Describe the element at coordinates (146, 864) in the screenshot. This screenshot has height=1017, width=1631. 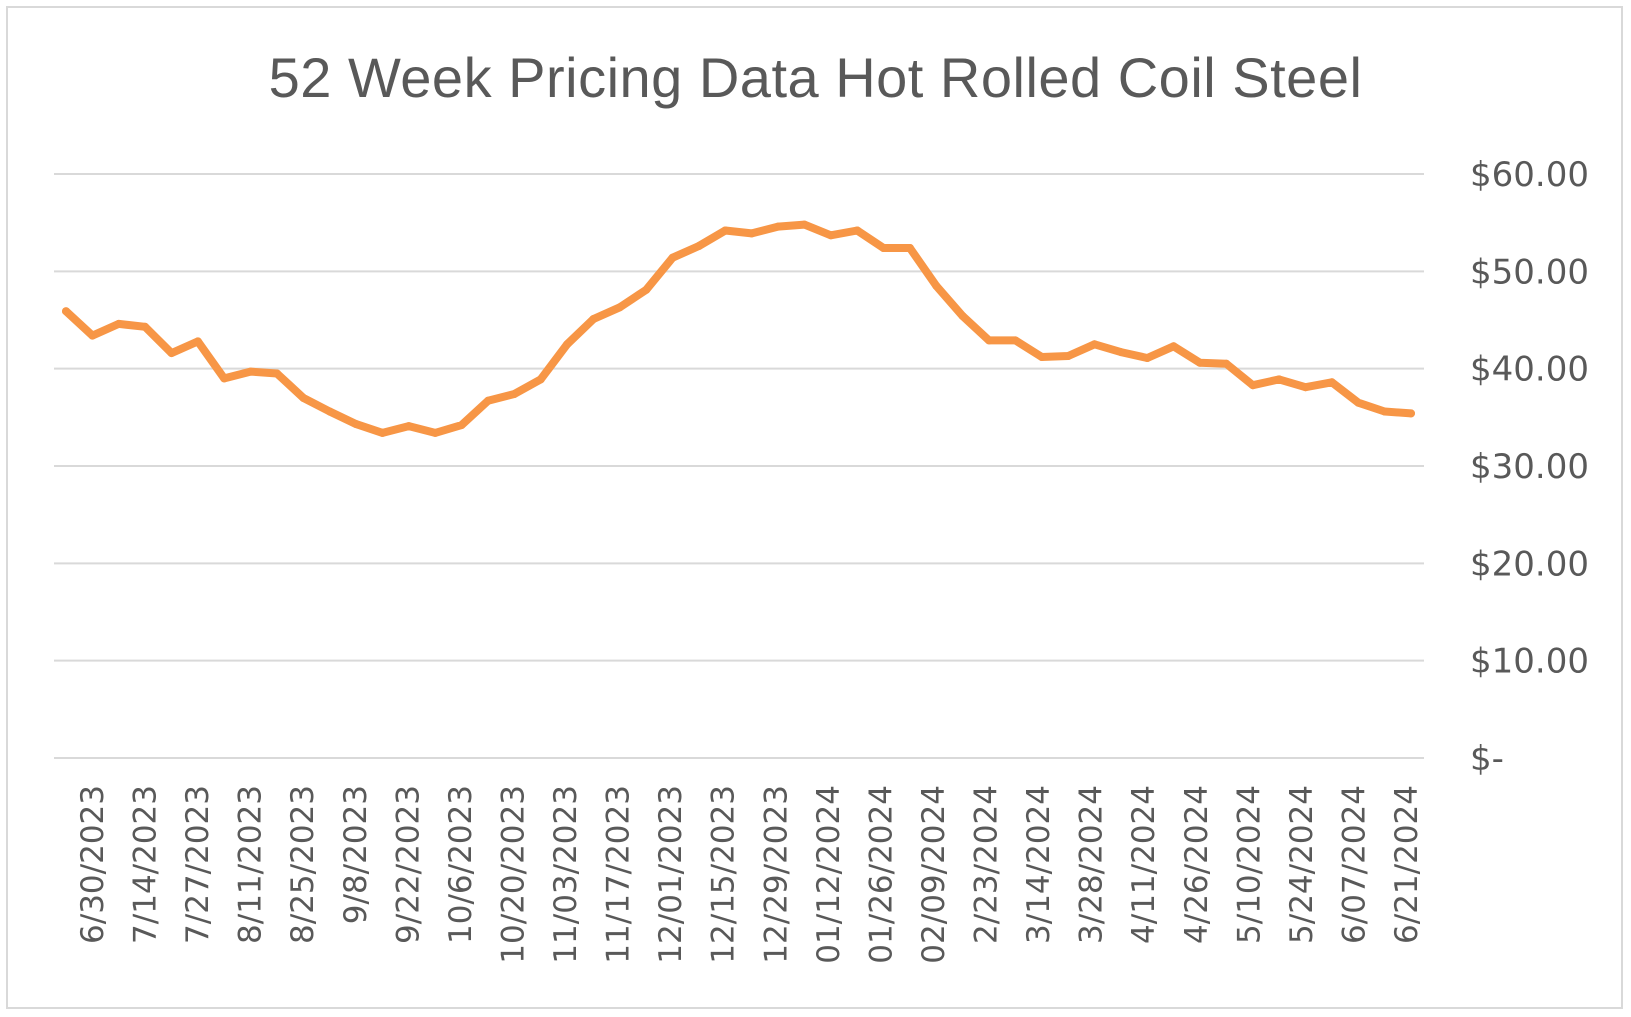
I see `x-tick-label: 7/14/2023` at that location.